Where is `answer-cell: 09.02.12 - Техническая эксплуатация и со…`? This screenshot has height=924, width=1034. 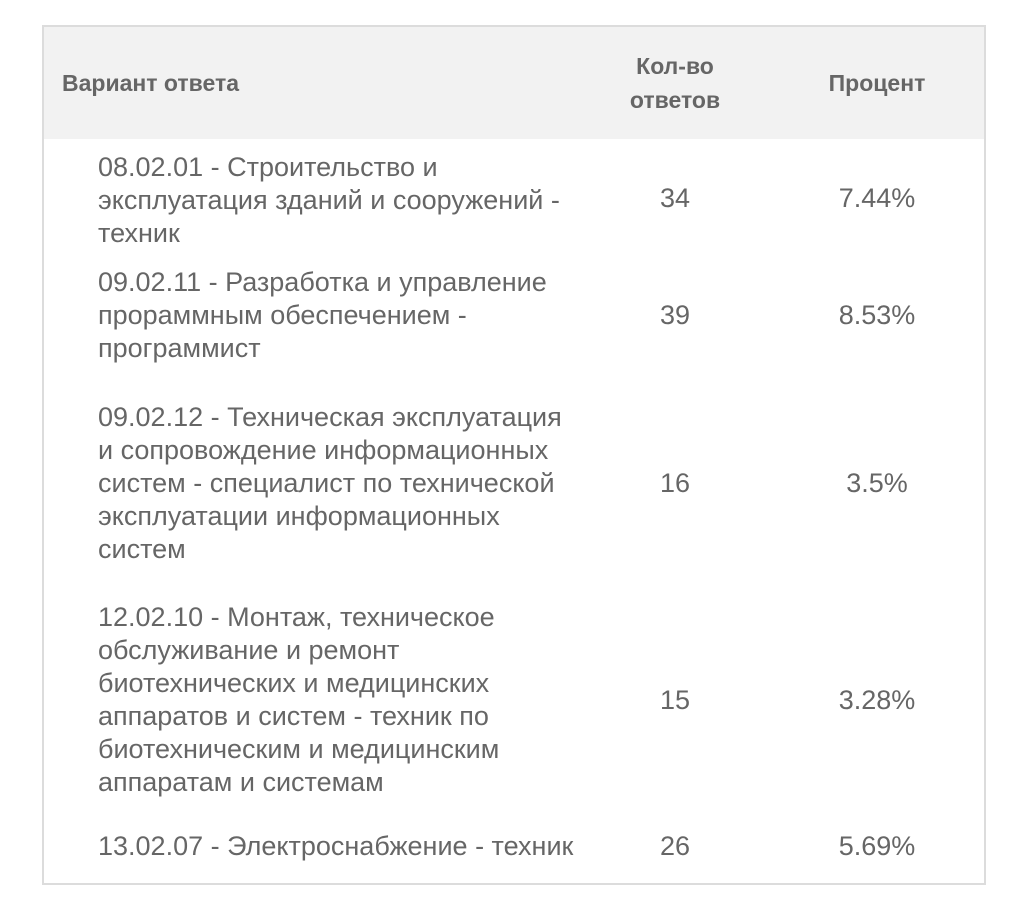
answer-cell: 09.02.12 - Техническая эксплуатация и со… is located at coordinates (330, 482).